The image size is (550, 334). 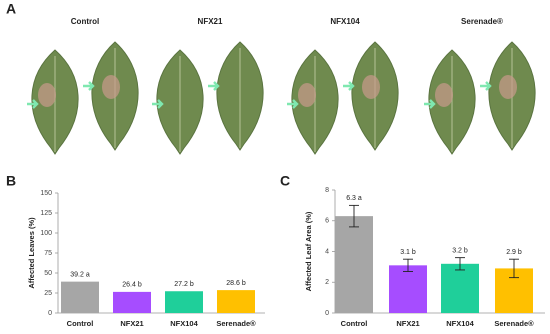 What do you see at coordinates (48, 253) in the screenshot?
I see `y-tick-label: 75` at bounding box center [48, 253].